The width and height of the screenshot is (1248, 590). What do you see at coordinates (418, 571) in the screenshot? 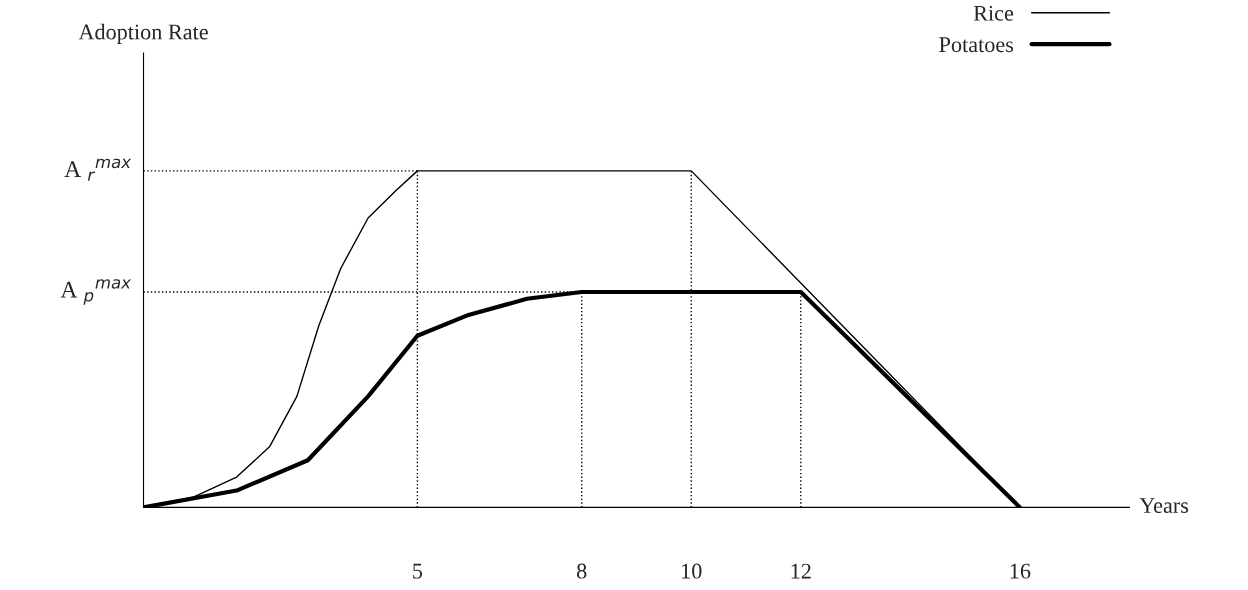
I see `x-tick-label: 5` at bounding box center [418, 571].